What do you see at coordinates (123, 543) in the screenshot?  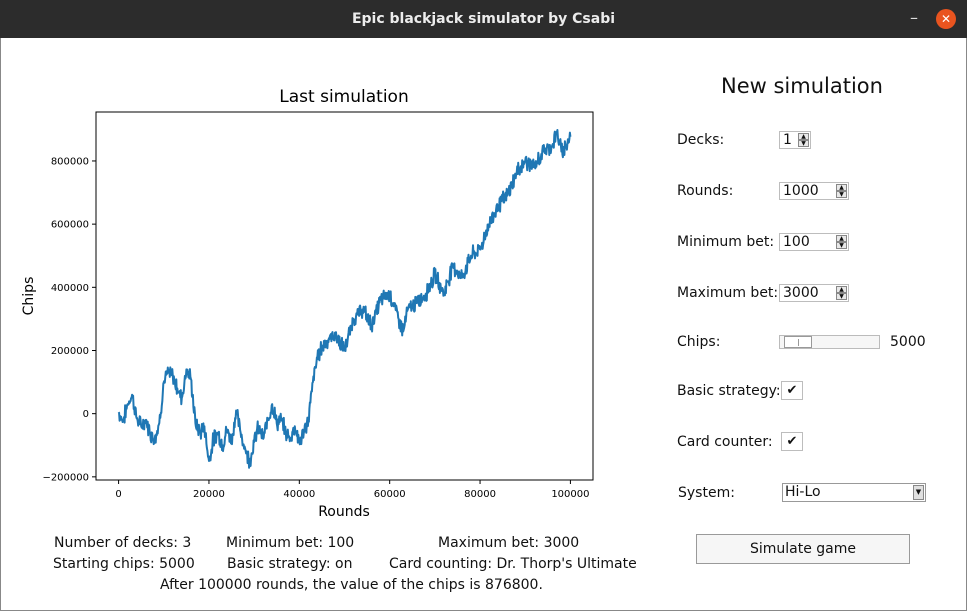 I see `stat-decks: Number of decks: 3` at bounding box center [123, 543].